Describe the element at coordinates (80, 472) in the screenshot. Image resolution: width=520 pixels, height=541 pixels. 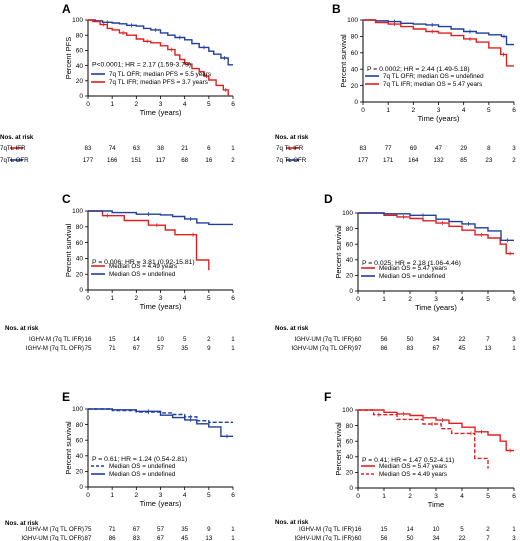
I see `y-tick-label: 20` at that location.